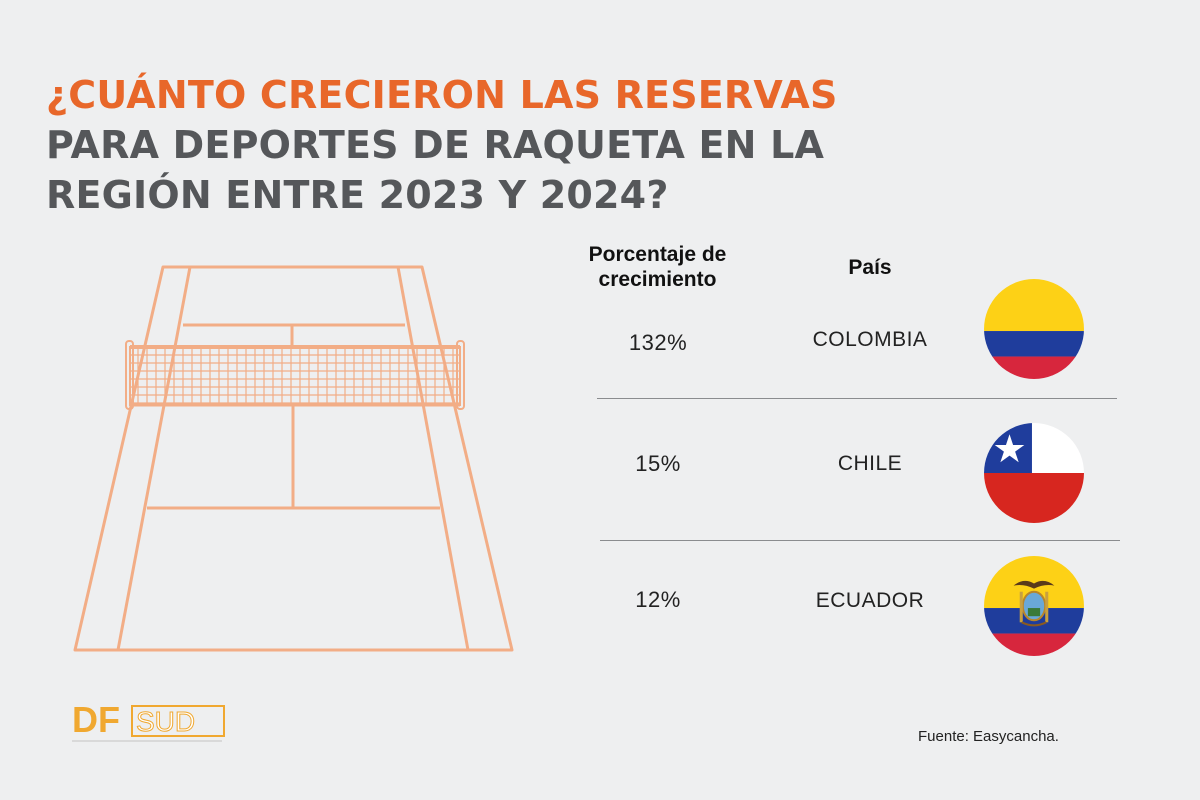 The image size is (1200, 800). What do you see at coordinates (658, 599) in the screenshot?
I see `row-ecuador-pct: 12%` at bounding box center [658, 599].